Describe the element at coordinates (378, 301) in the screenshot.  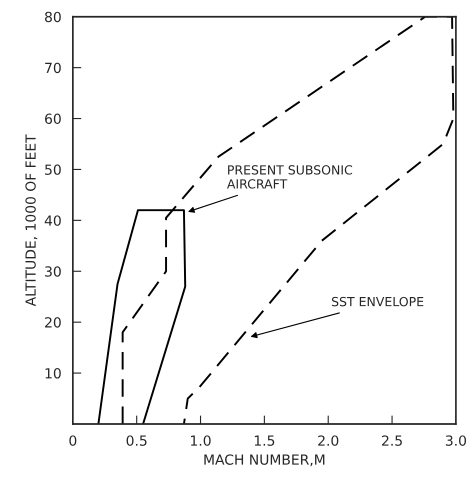
I see `annotation: SST ENVELOPE` at that location.